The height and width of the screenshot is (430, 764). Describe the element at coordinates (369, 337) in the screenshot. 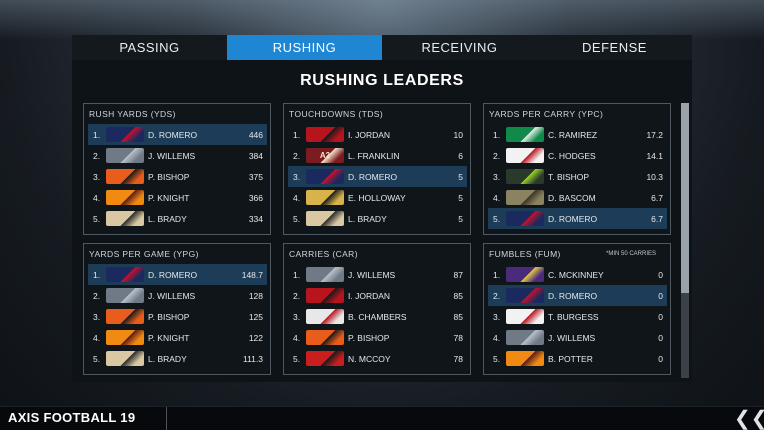

I see `player-name: P. BISHOP` at that location.